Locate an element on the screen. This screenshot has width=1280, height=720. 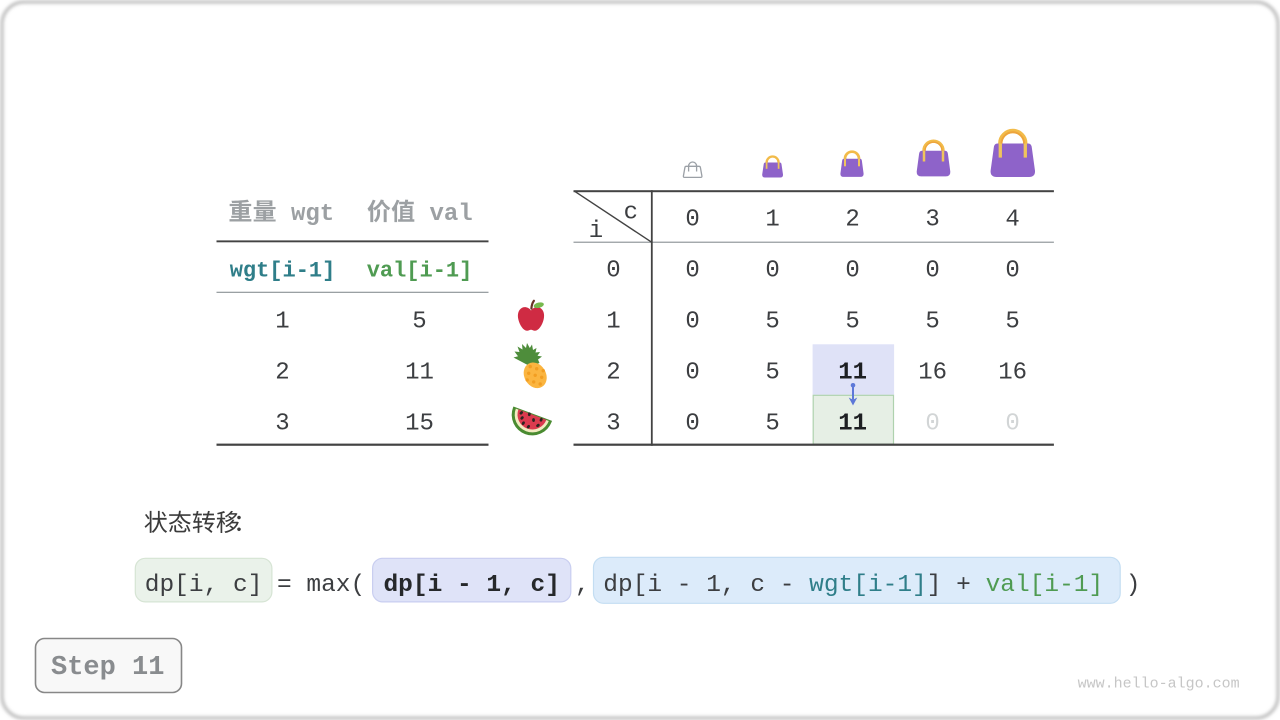
svg-text: val[i-1] is located at coordinates (420, 270).